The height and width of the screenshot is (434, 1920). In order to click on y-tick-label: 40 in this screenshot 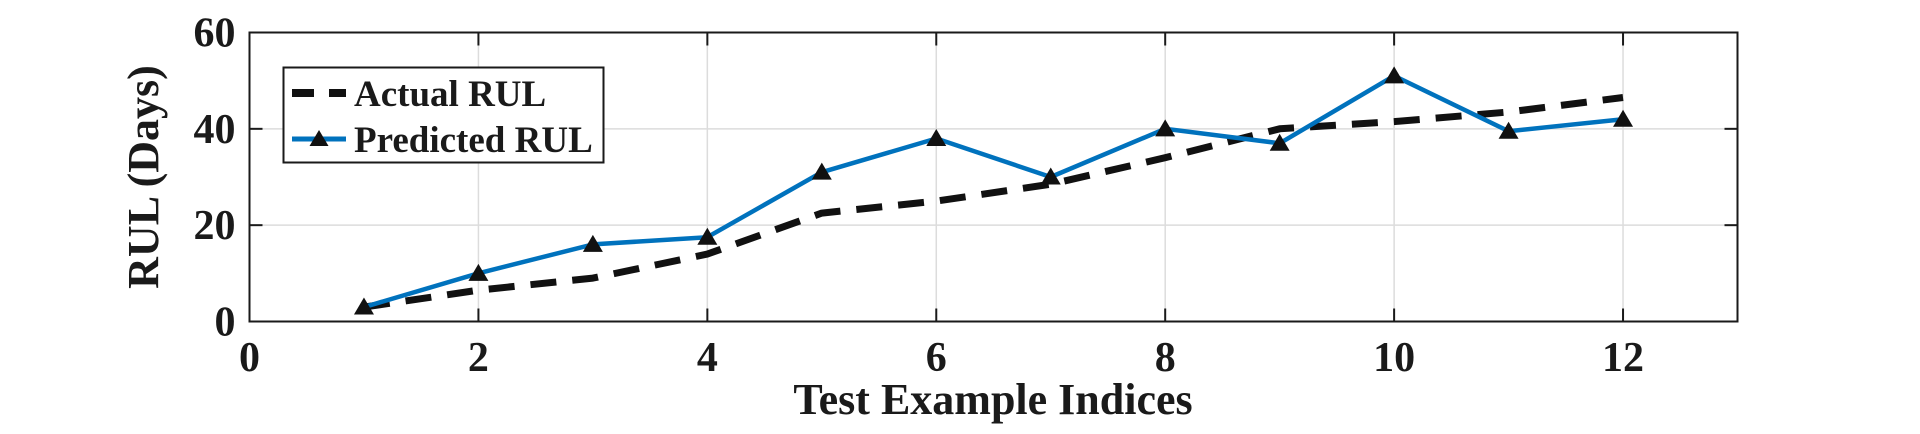, I will do `click(215, 130)`.